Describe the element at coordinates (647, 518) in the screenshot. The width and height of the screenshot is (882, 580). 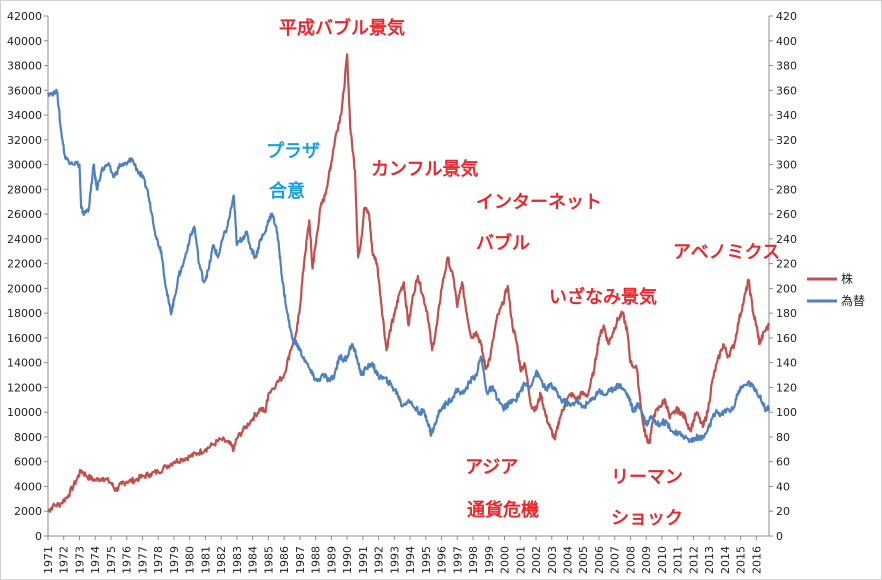
I see `annotation-label: ショック` at that location.